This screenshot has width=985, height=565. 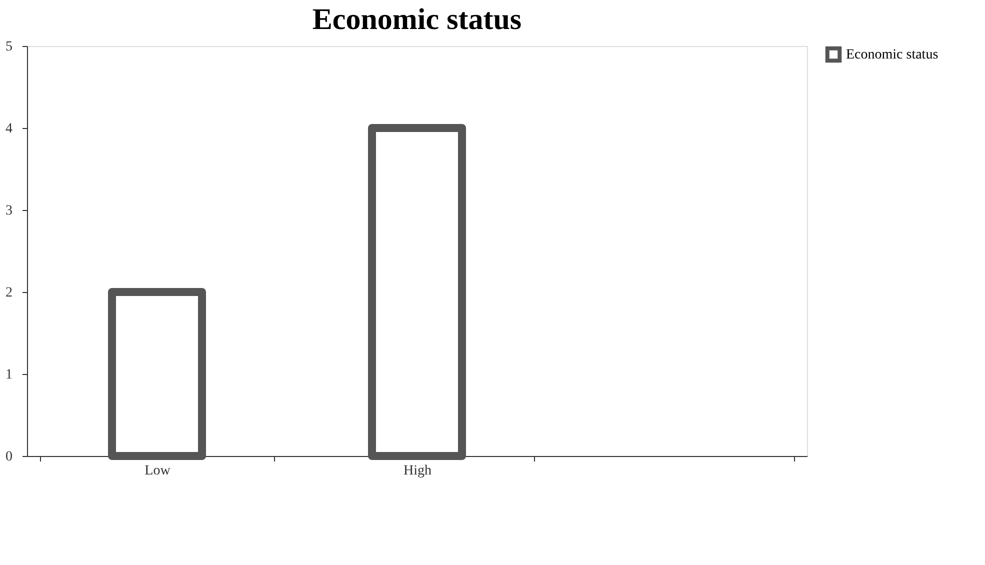 What do you see at coordinates (418, 471) in the screenshot?
I see `x-tick-label: High` at bounding box center [418, 471].